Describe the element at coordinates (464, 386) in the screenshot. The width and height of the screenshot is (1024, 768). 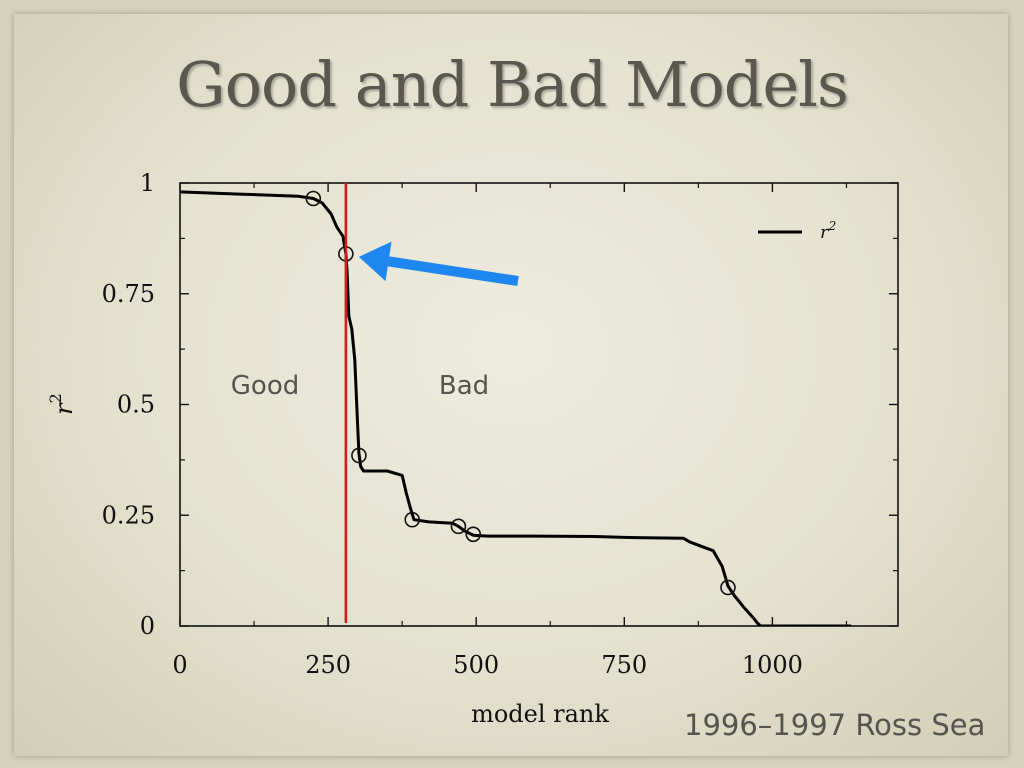
I see `bad-region-label: Bad` at that location.